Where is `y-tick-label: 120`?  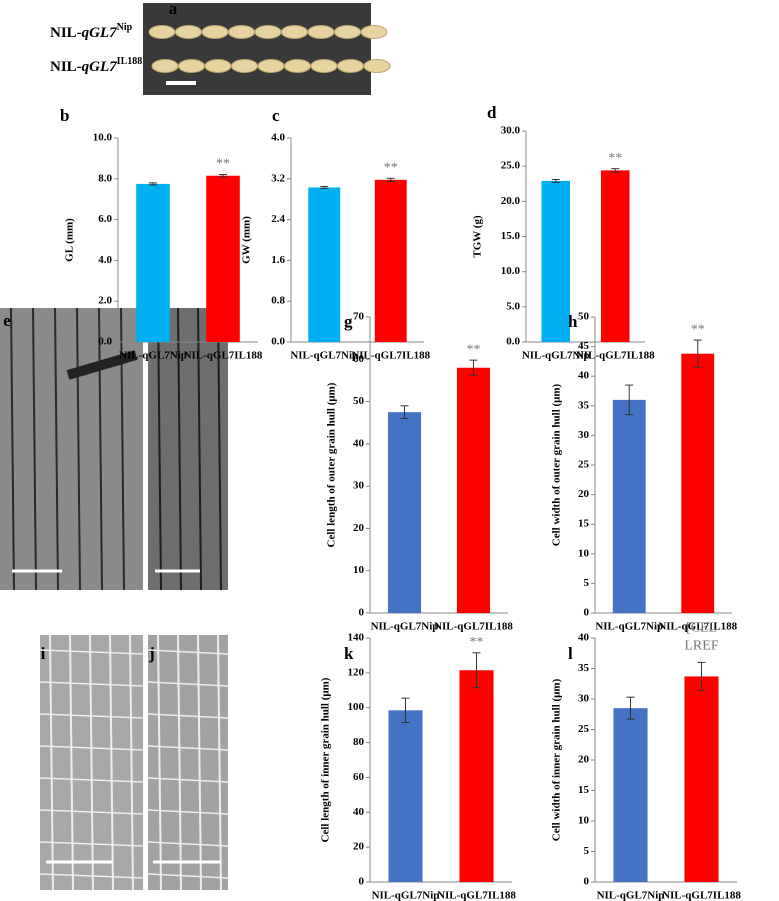
y-tick-label: 120 is located at coordinates (356, 672).